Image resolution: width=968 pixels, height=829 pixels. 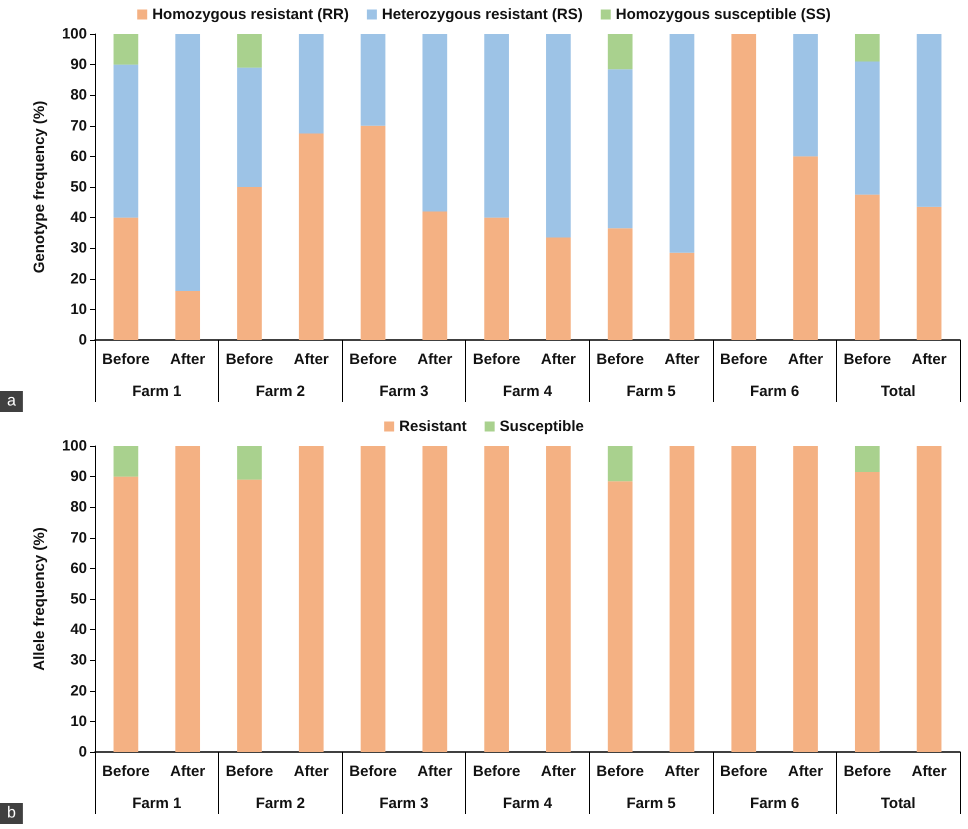 What do you see at coordinates (542, 426) in the screenshot?
I see `legend-label: Susceptible` at bounding box center [542, 426].